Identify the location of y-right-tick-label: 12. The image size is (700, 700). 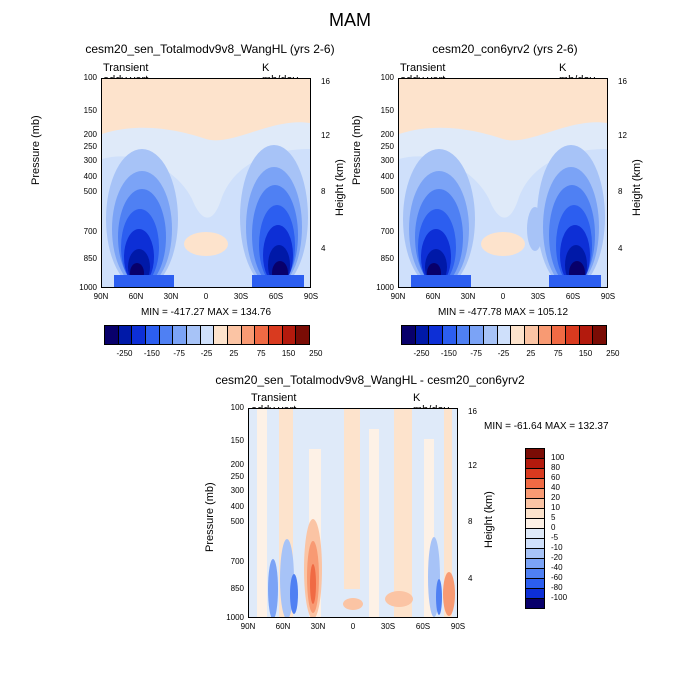
(325, 135).